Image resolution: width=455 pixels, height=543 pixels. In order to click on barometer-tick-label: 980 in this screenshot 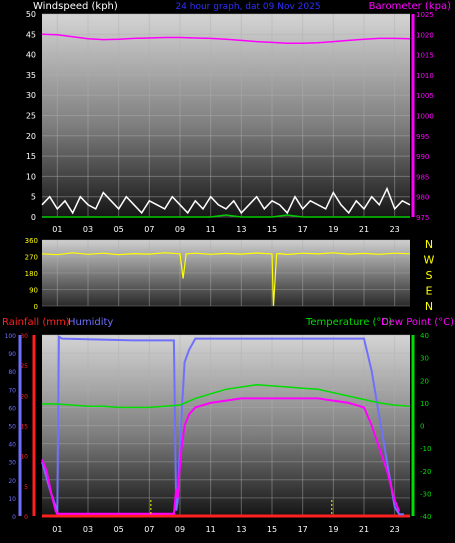, I will do `click(422, 198)`.